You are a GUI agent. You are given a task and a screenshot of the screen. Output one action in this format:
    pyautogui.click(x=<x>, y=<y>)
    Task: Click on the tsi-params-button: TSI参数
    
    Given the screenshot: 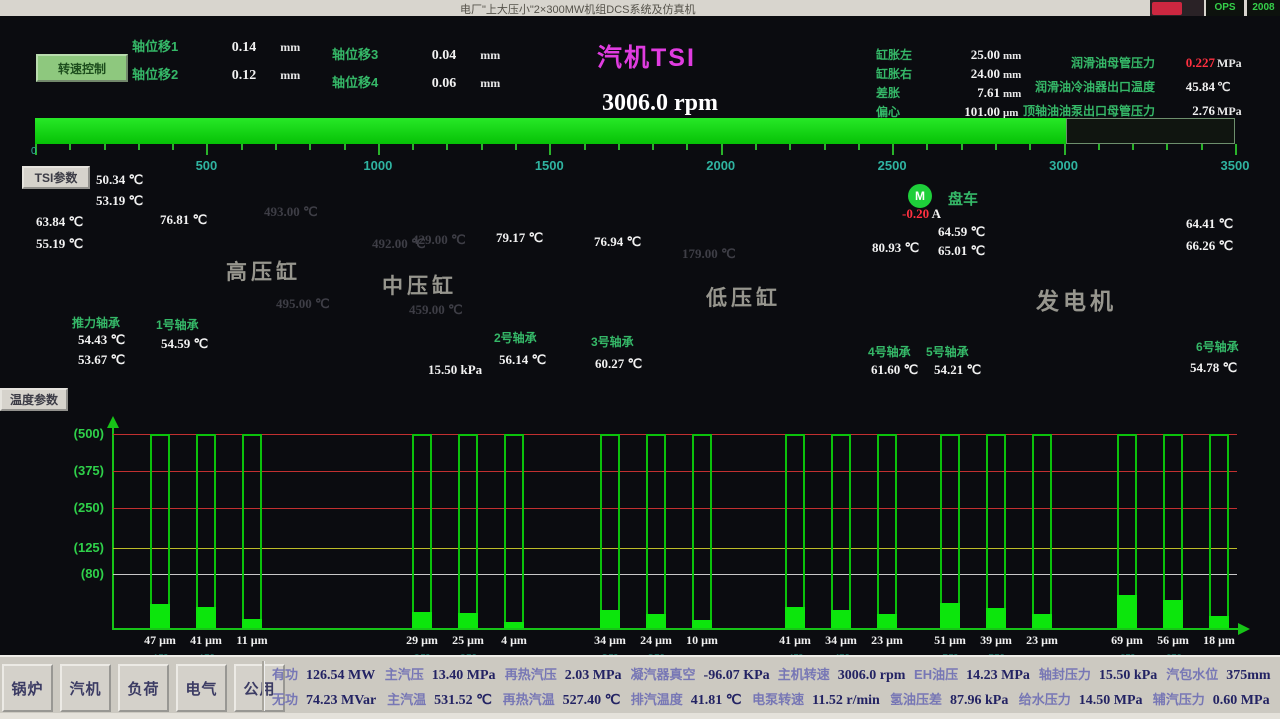 What is the action you would take?
    pyautogui.click(x=56, y=177)
    